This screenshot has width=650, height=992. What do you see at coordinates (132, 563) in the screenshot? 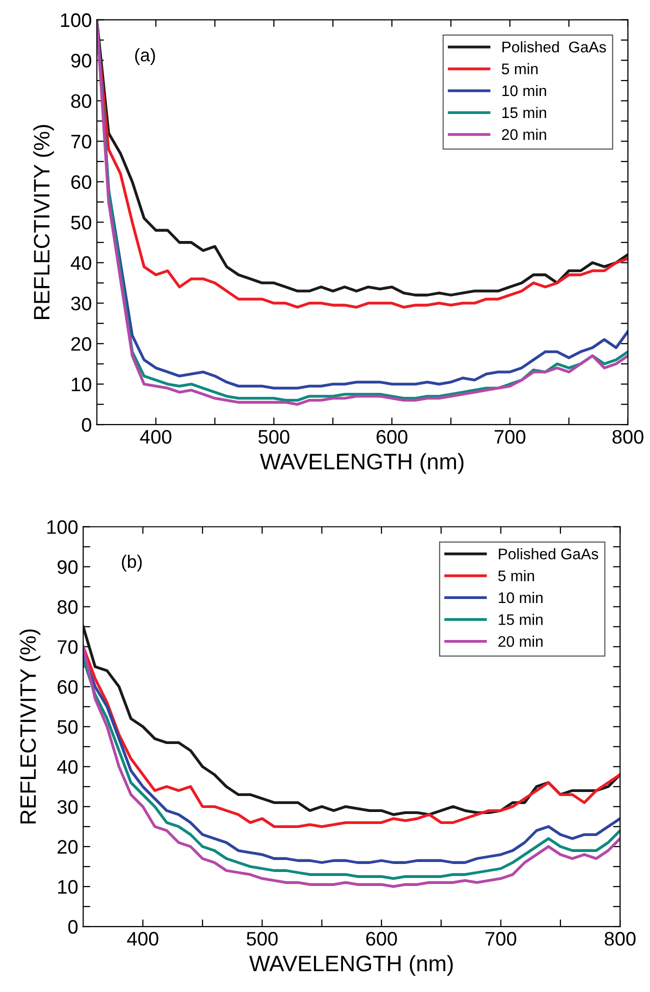
I see `annotation: (b)` at bounding box center [132, 563].